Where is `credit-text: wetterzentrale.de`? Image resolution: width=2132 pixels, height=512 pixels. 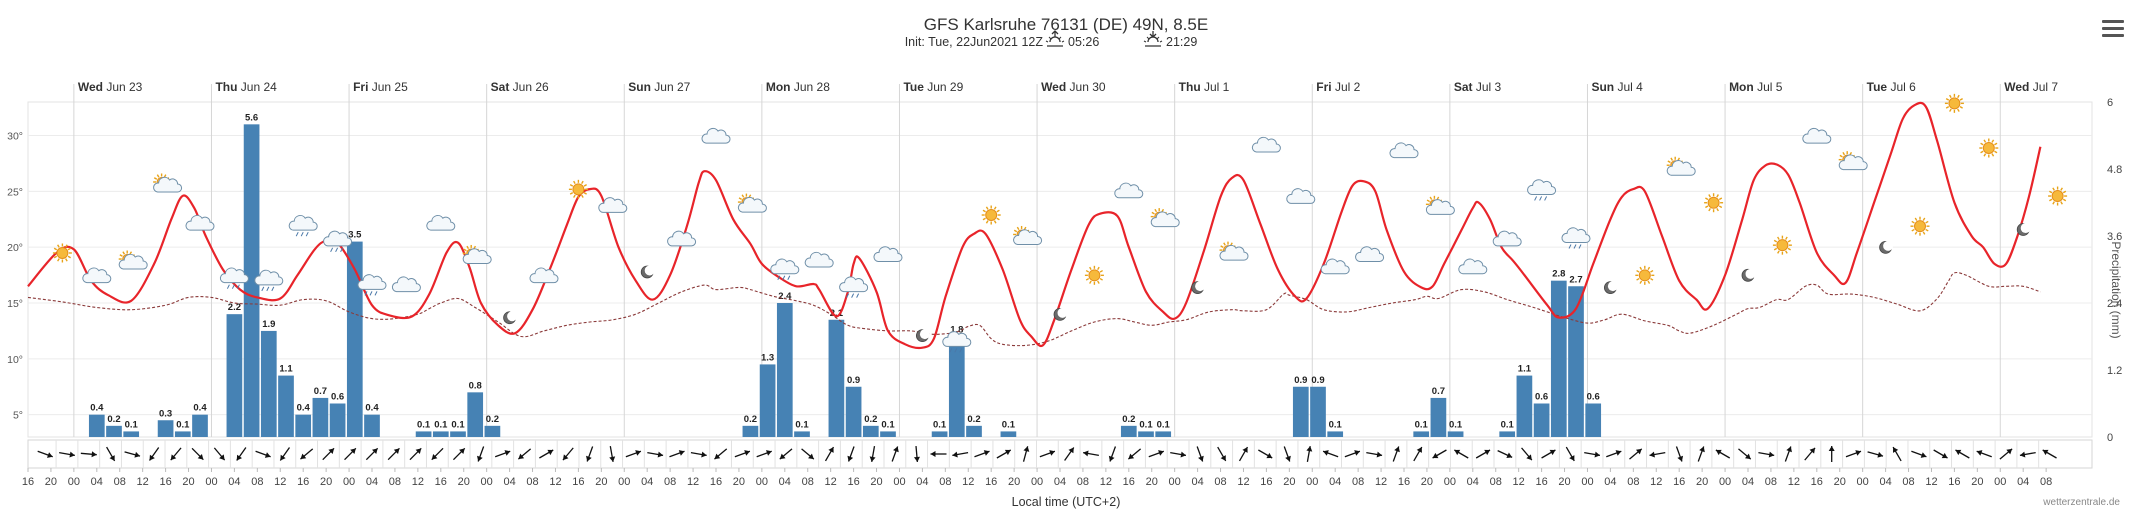 credit-text: wetterzentrale.de is located at coordinates (2081, 502).